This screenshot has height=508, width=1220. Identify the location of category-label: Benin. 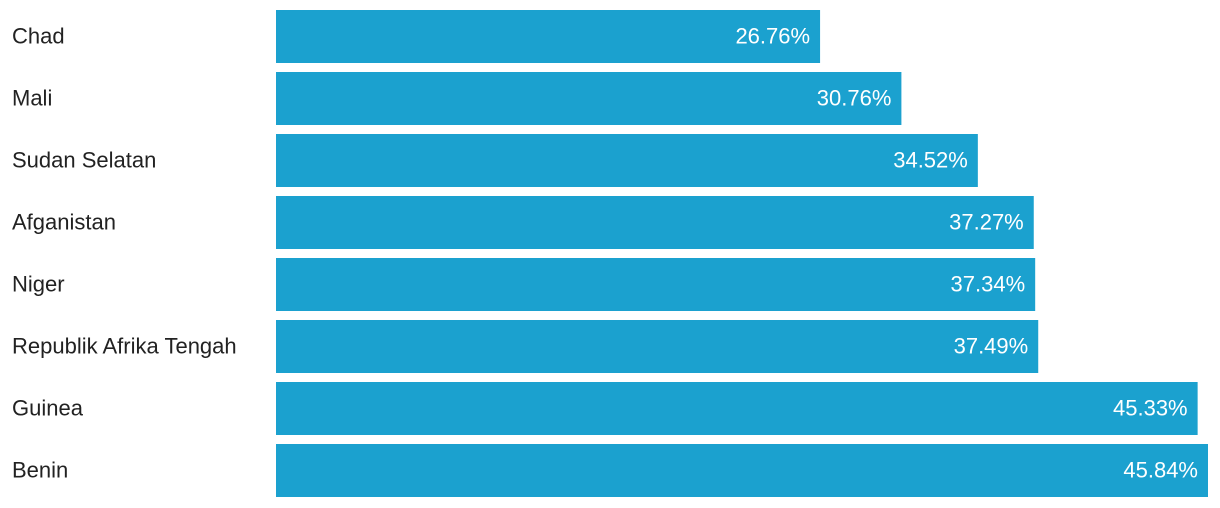
(40, 469).